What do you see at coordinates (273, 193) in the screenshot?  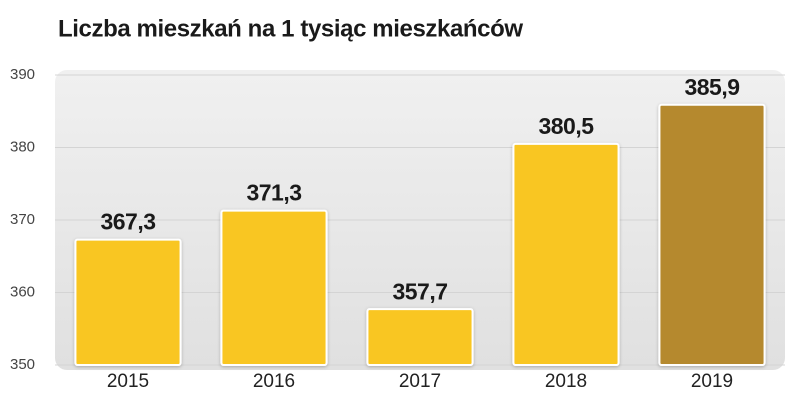 I see `value-label: 371,3` at bounding box center [273, 193].